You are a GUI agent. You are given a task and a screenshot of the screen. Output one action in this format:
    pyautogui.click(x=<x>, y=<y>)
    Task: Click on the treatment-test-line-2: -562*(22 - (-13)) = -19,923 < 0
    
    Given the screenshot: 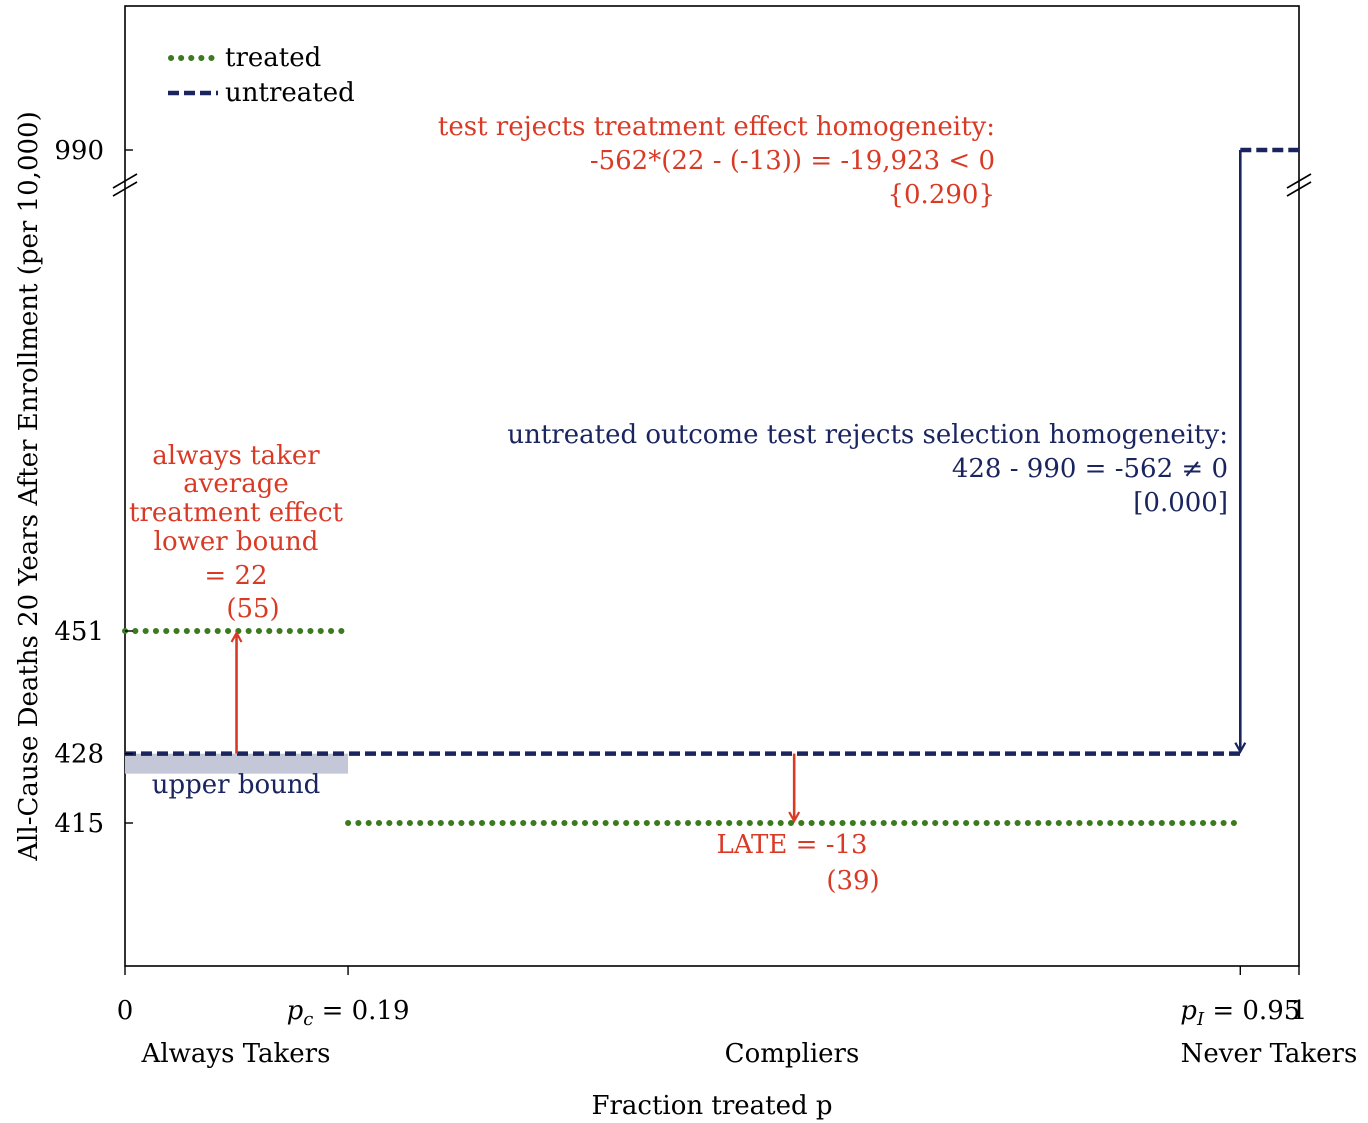 What is the action you would take?
    pyautogui.click(x=792, y=161)
    